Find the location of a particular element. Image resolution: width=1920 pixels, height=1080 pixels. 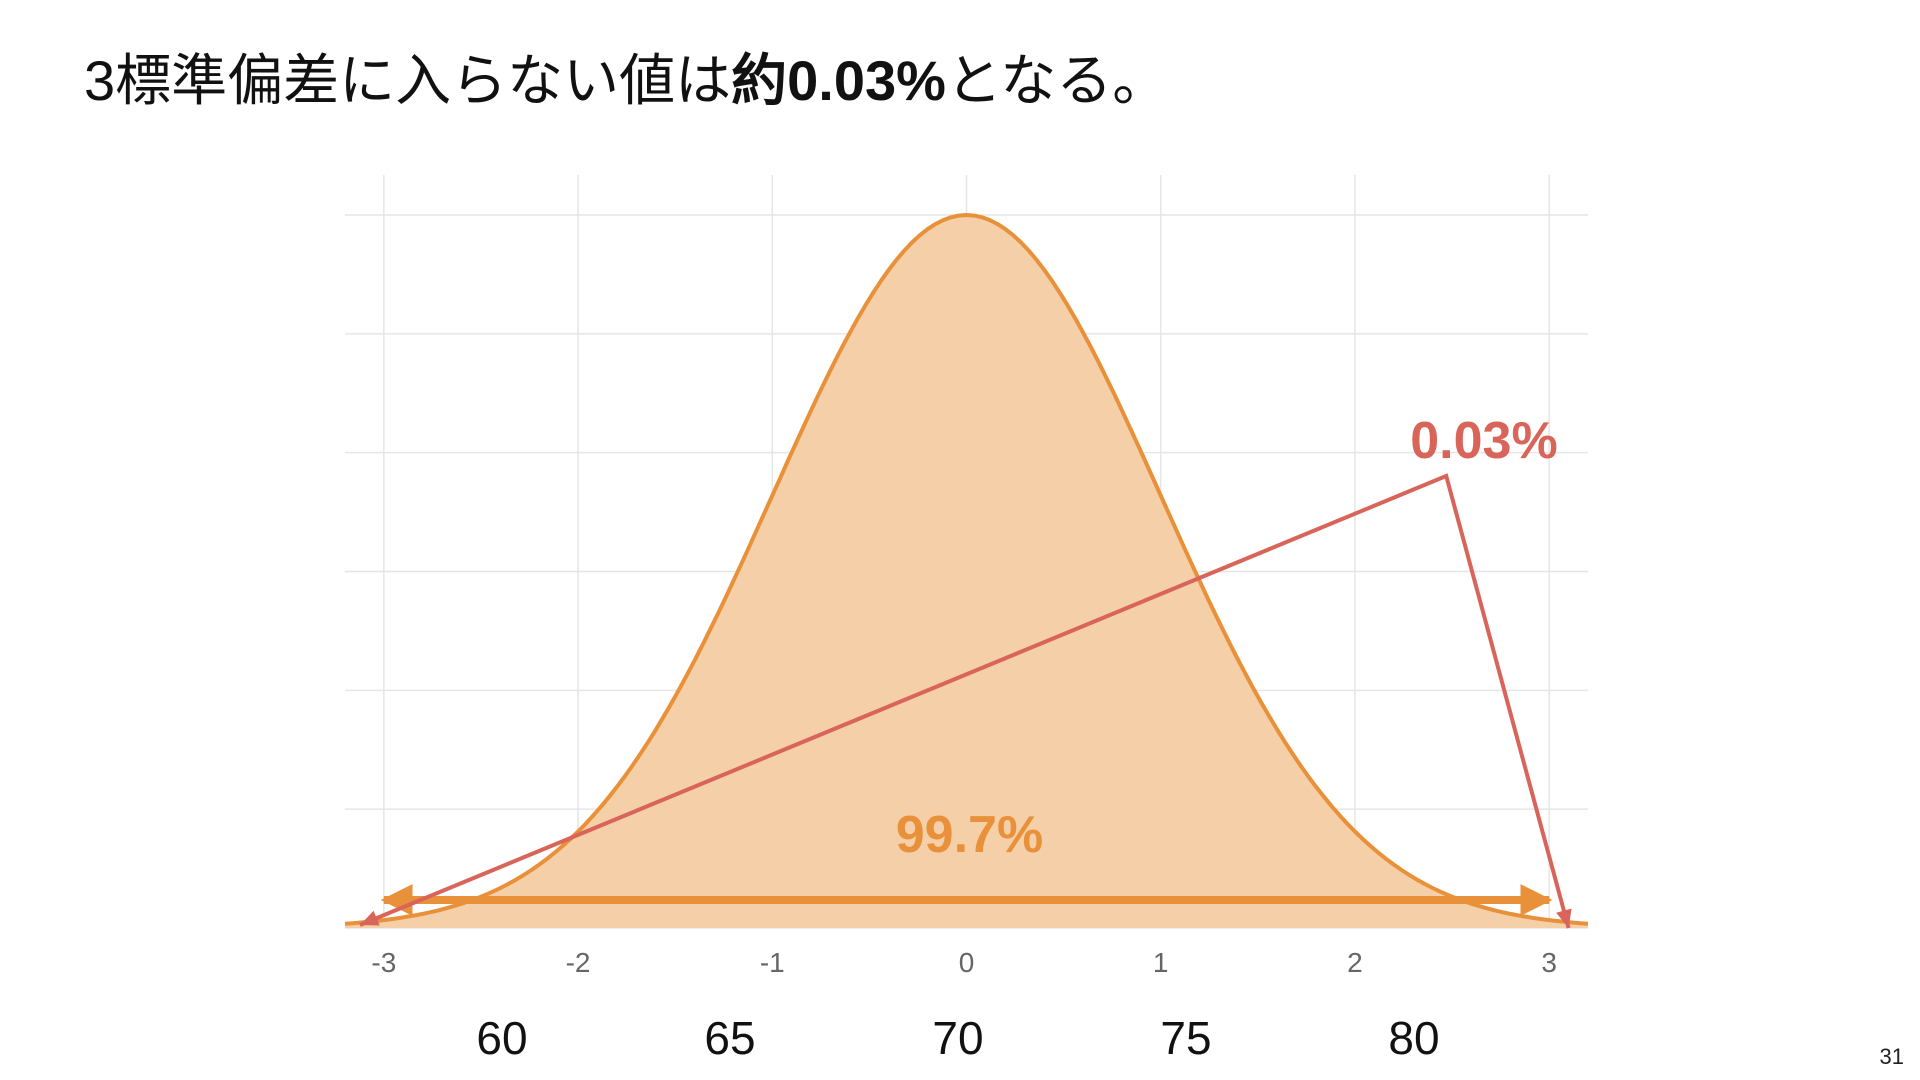

axis-ticks: -3 -2 -1 0 1 2 3 60 65 70 75 80 is located at coordinates (964, 1005).